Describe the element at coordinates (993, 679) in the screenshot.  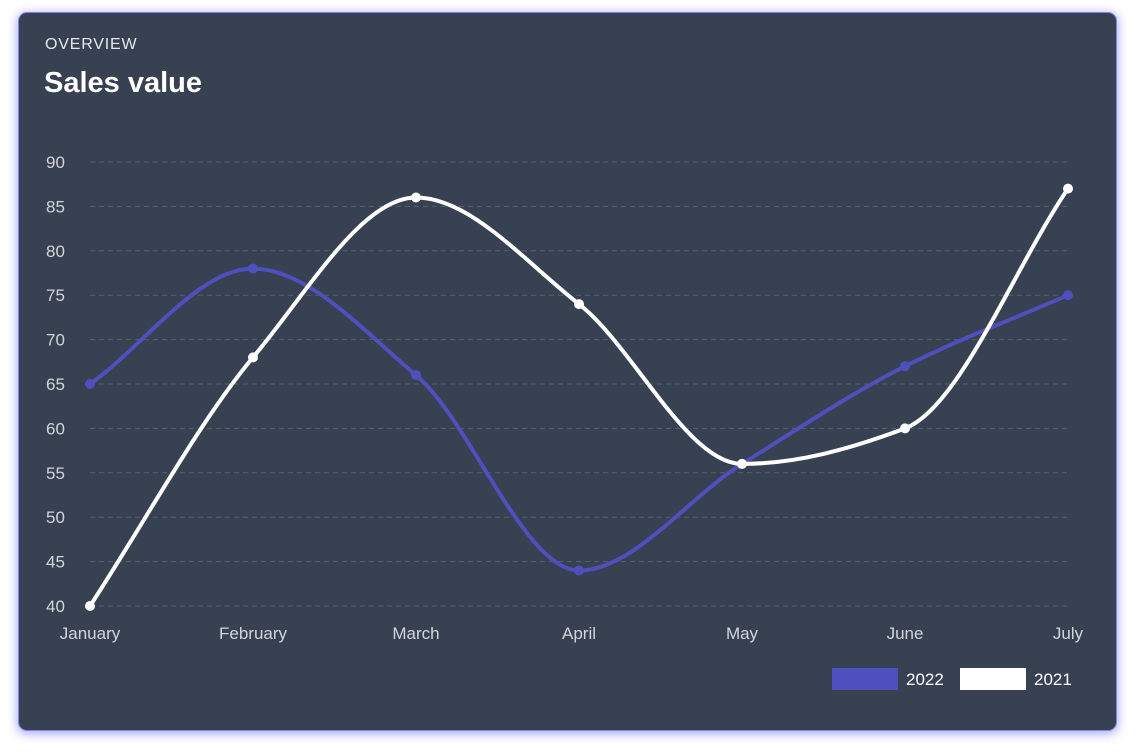
I see `legend-swatch-2021` at that location.